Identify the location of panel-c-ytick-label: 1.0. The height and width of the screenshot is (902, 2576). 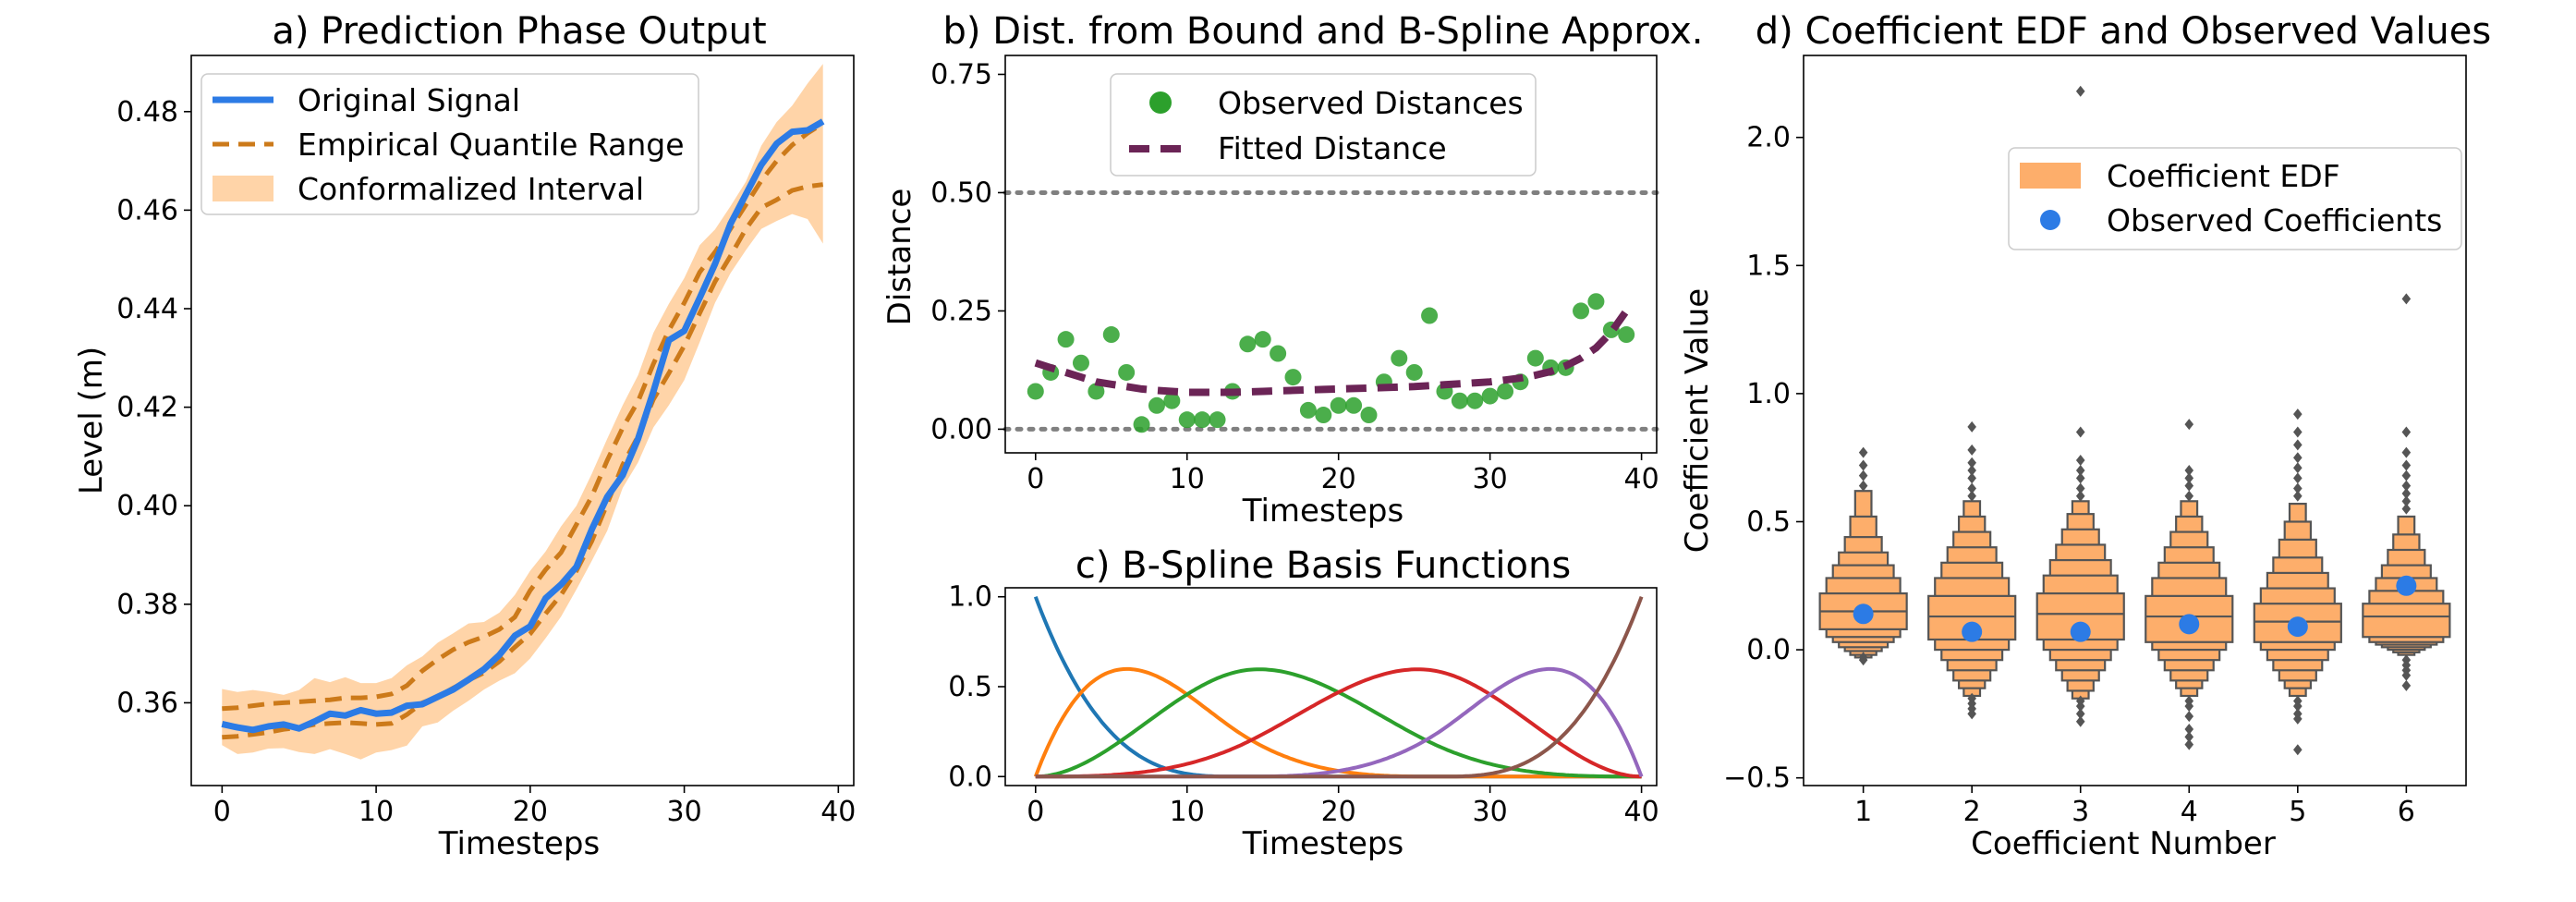
(970, 597).